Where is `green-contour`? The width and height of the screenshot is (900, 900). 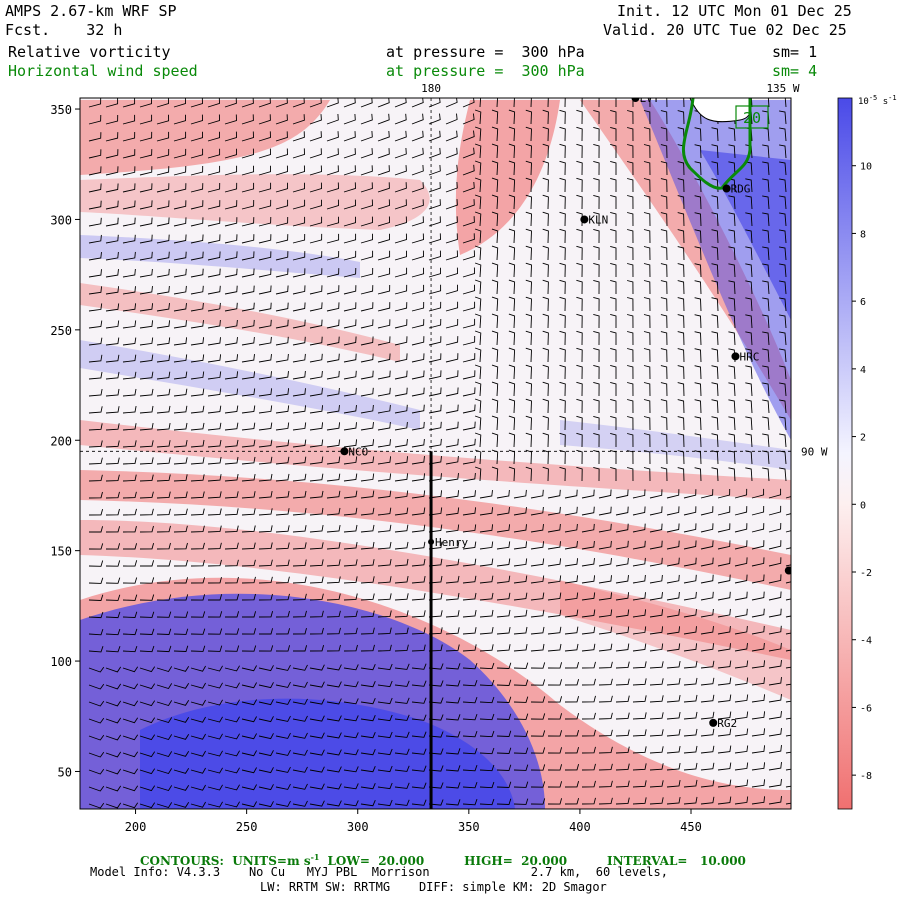
green-contour is located at coordinates (716, 144).